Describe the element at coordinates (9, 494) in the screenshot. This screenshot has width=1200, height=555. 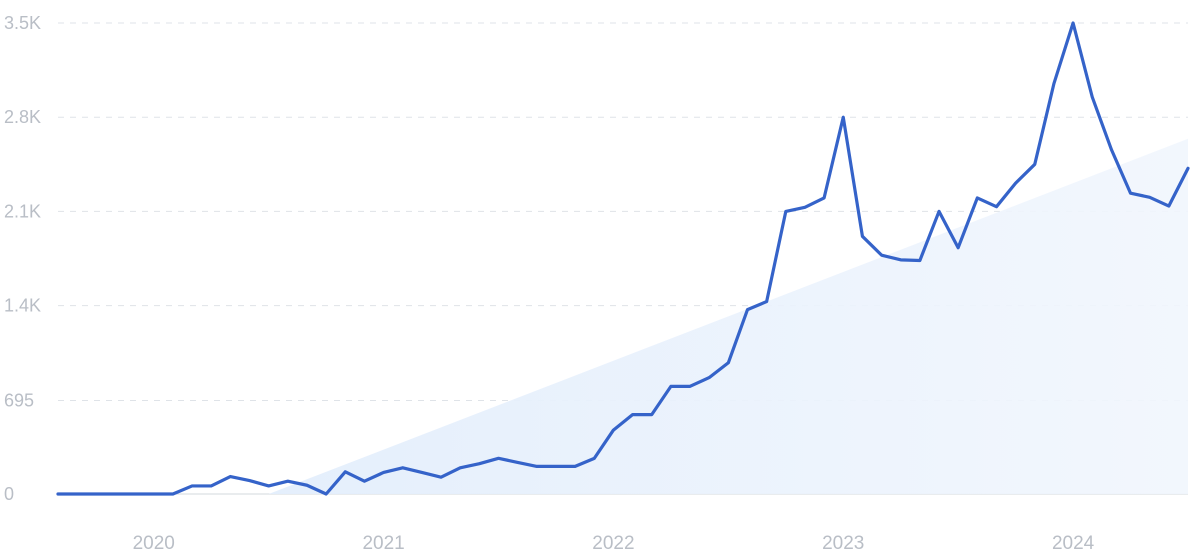
I see `y-tick-label: 0` at that location.